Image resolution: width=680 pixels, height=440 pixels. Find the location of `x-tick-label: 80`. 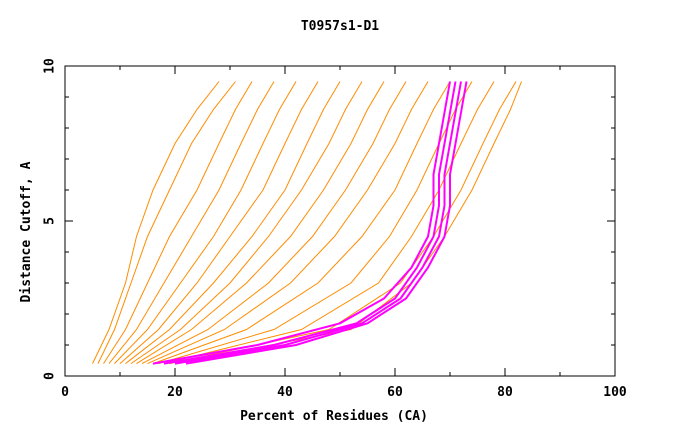

x-tick-label: 80 is located at coordinates (505, 392).